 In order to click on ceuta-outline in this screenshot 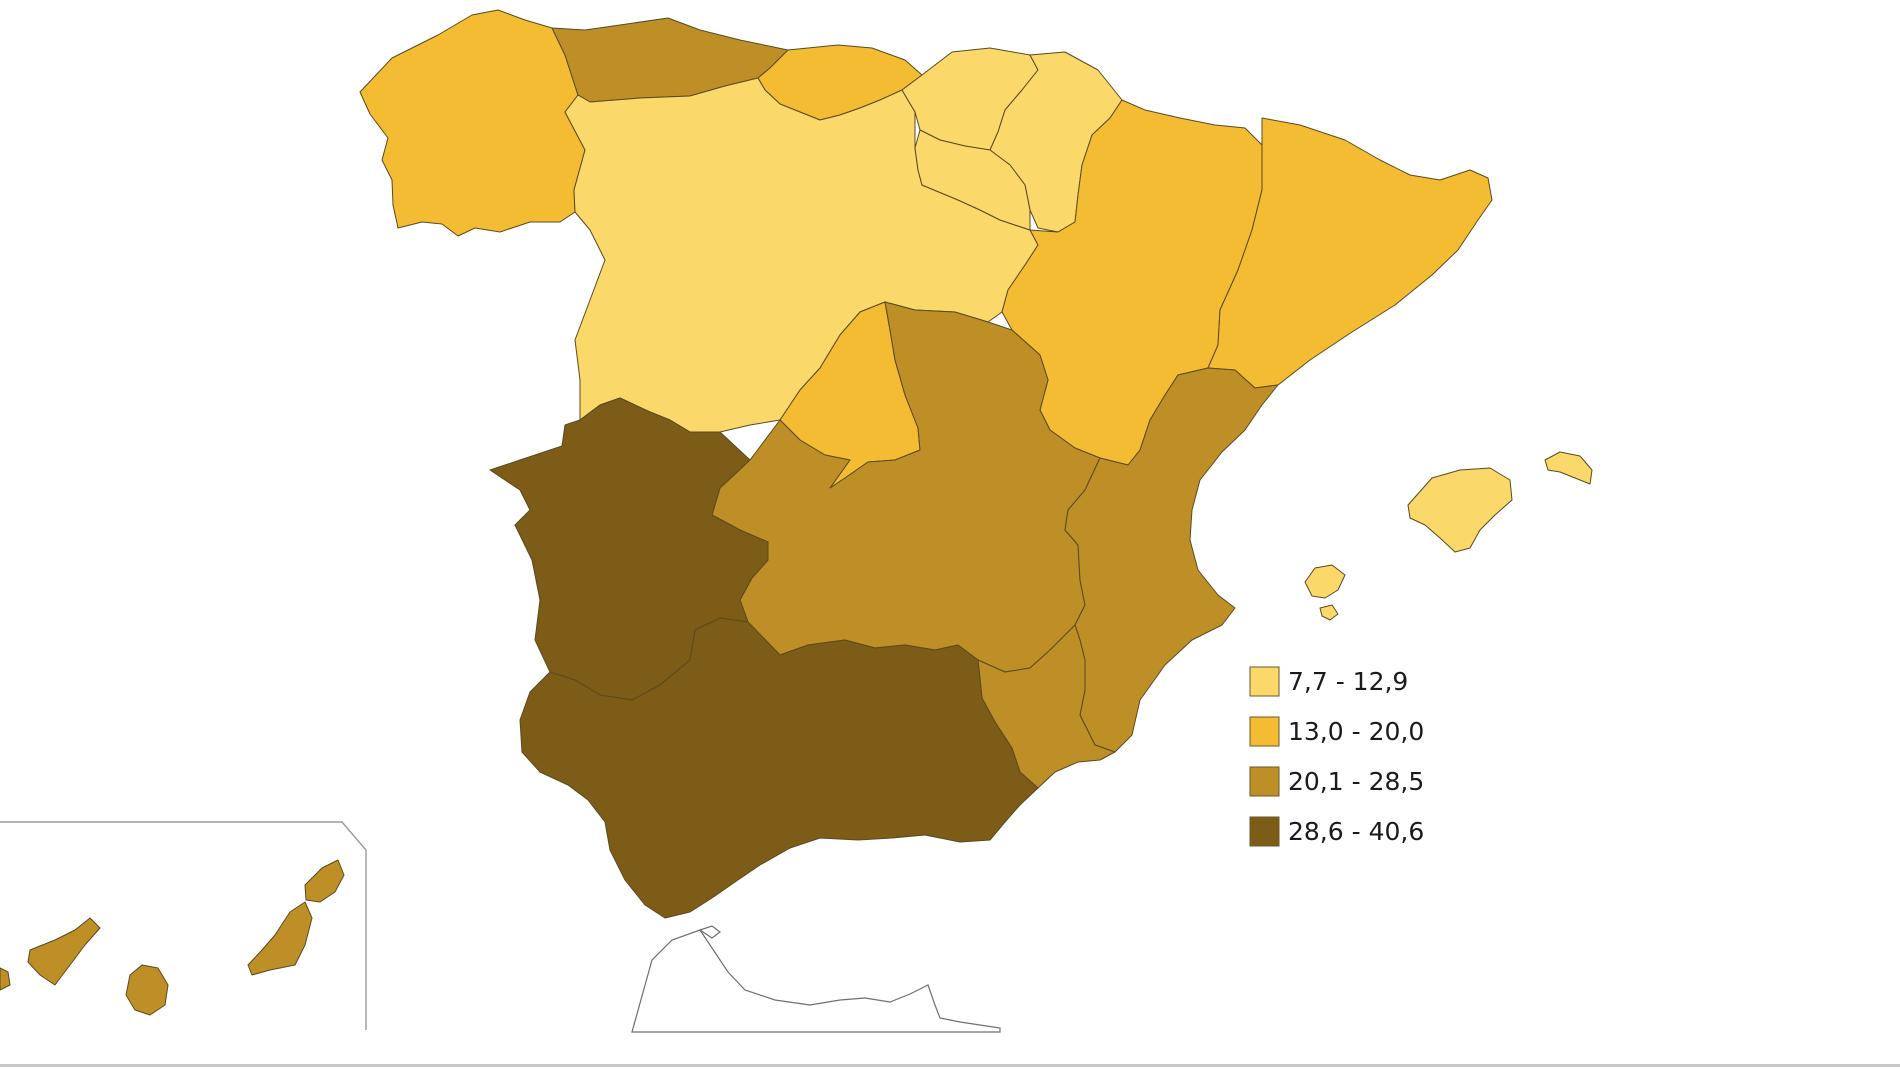, I will do `click(709, 932)`.